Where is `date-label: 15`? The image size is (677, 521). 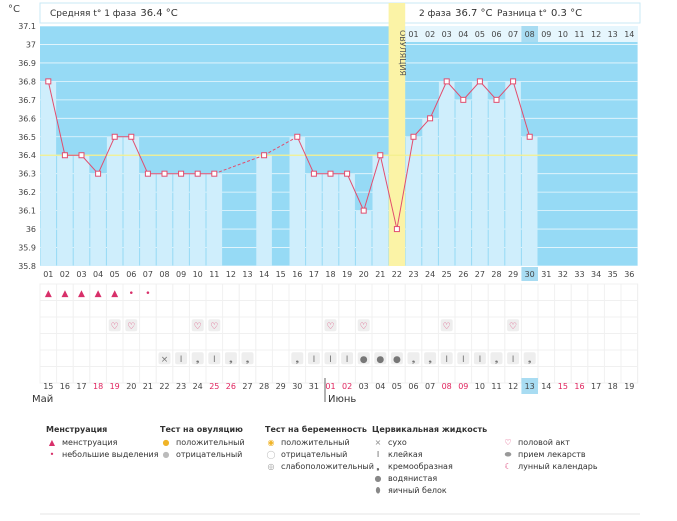
date-label: 15 is located at coordinates (563, 386).